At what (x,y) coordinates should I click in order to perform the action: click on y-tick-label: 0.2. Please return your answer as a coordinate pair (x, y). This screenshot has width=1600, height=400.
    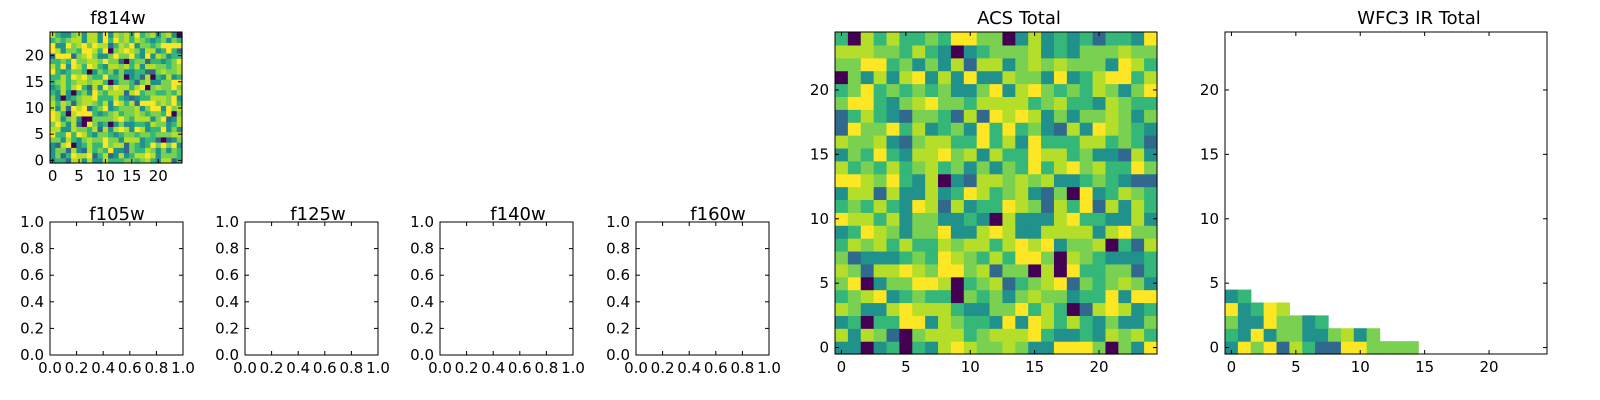
    Looking at the image, I should click on (422, 328).